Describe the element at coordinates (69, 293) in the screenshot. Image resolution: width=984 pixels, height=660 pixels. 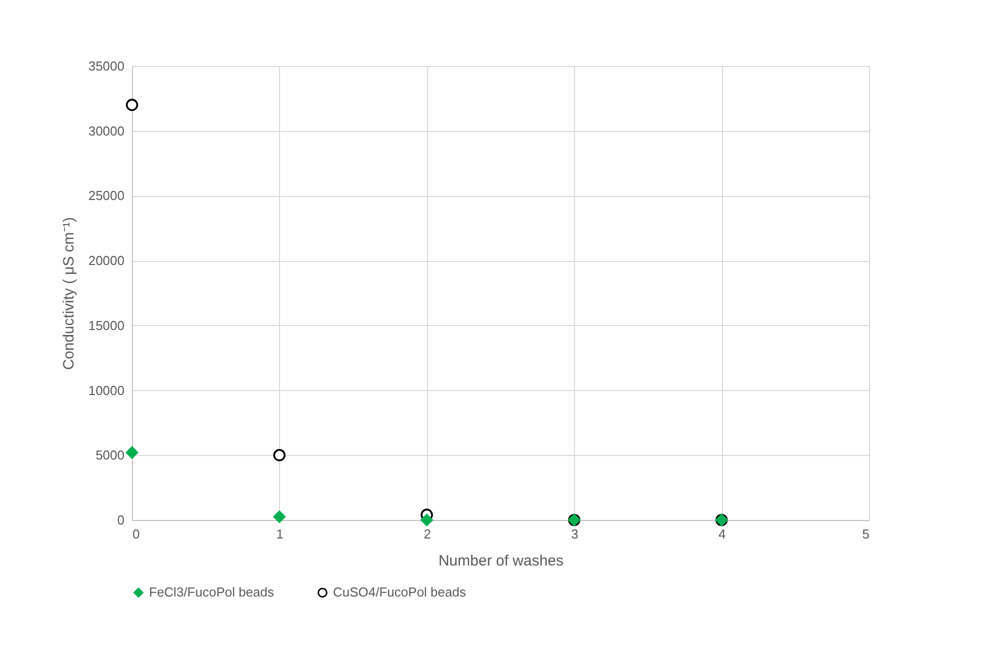
I see `y-axis-title: Conductivity ( μS cm⁻¹)` at that location.